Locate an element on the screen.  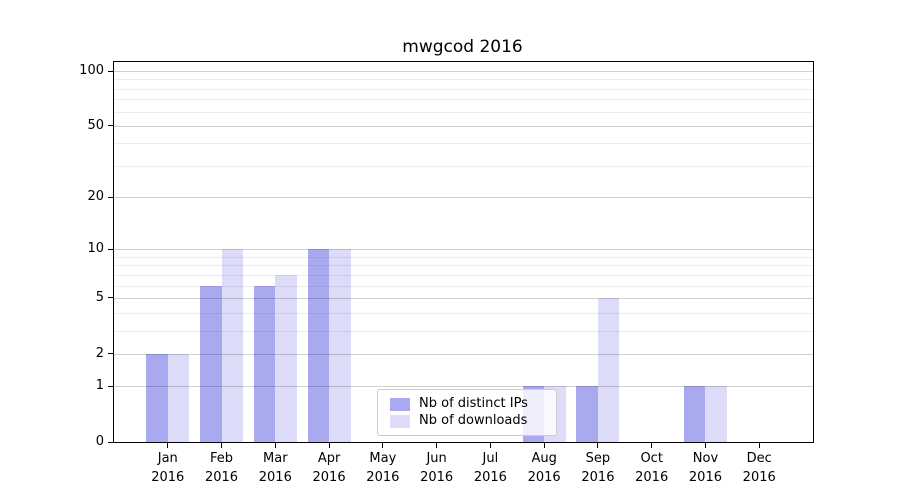
legend: Nb of distinct IPs Nb of downloads is located at coordinates (467, 412).